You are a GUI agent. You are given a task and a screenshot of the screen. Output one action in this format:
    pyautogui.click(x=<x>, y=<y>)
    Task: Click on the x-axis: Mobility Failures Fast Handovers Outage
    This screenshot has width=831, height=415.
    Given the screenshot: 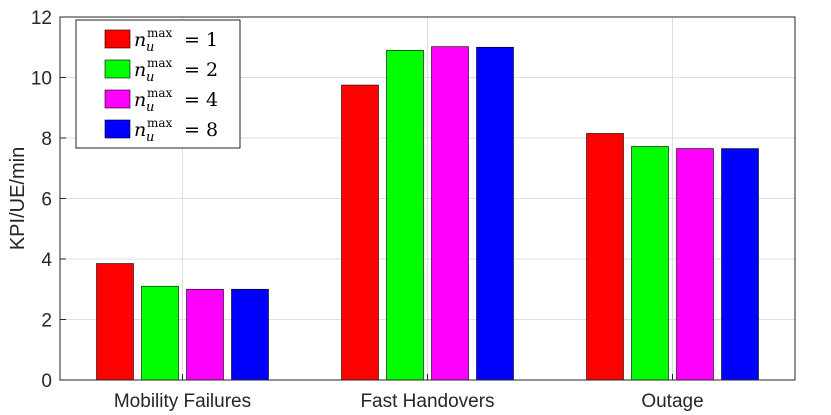 What is the action you would take?
    pyautogui.click(x=409, y=393)
    